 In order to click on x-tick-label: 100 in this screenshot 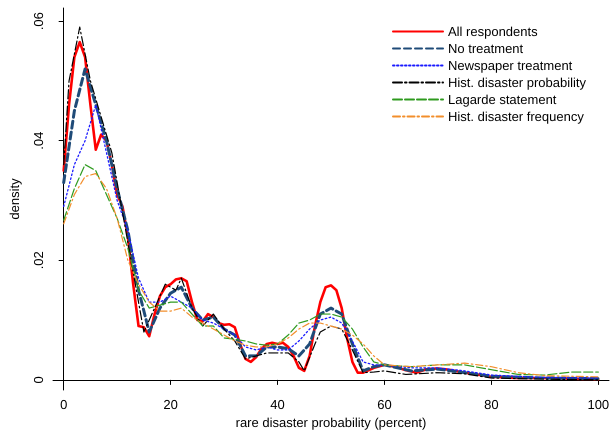, I will do `click(598, 404)`.